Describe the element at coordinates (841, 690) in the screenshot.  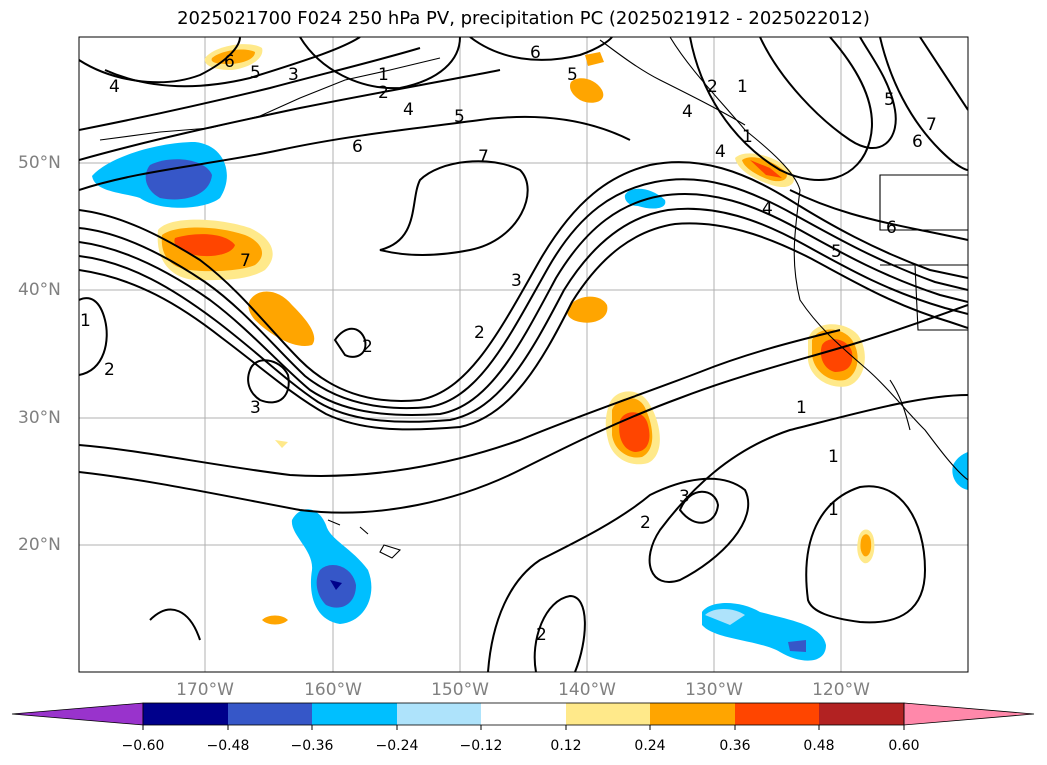
I see `lon-label: 120°W` at that location.